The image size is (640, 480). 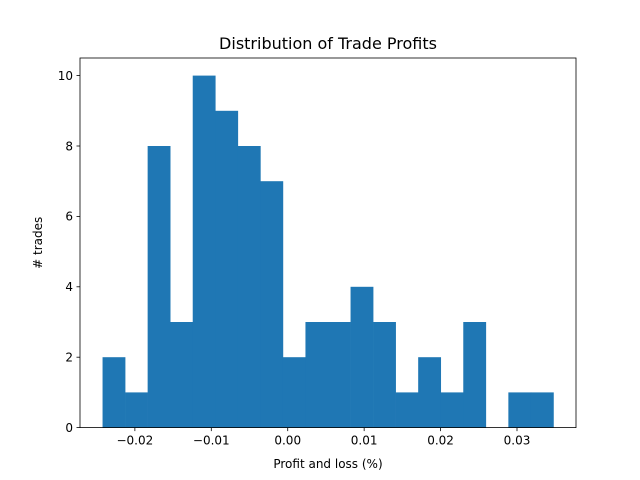 What do you see at coordinates (69, 287) in the screenshot?
I see `y-tick-label: 4` at bounding box center [69, 287].